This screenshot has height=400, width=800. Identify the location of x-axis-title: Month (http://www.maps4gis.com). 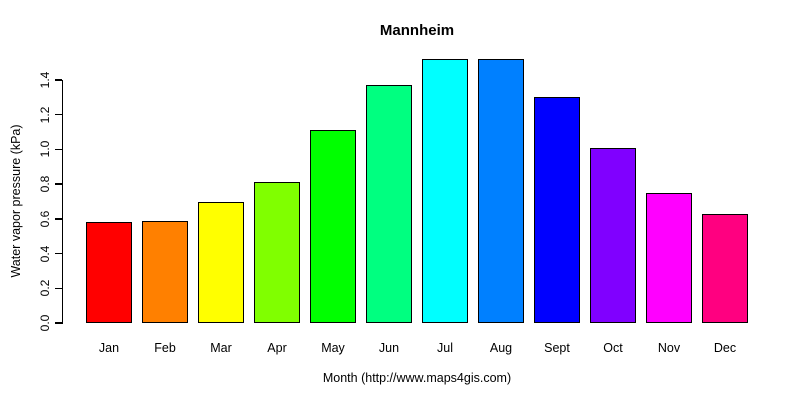
(417, 378).